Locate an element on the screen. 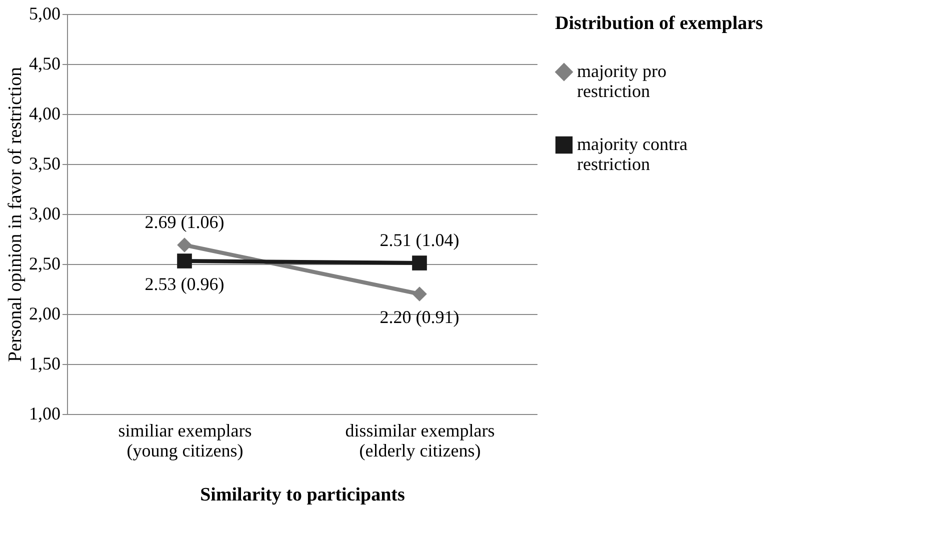 This screenshot has height=550, width=929. y-tick-label: 3,50 is located at coordinates (44, 164).